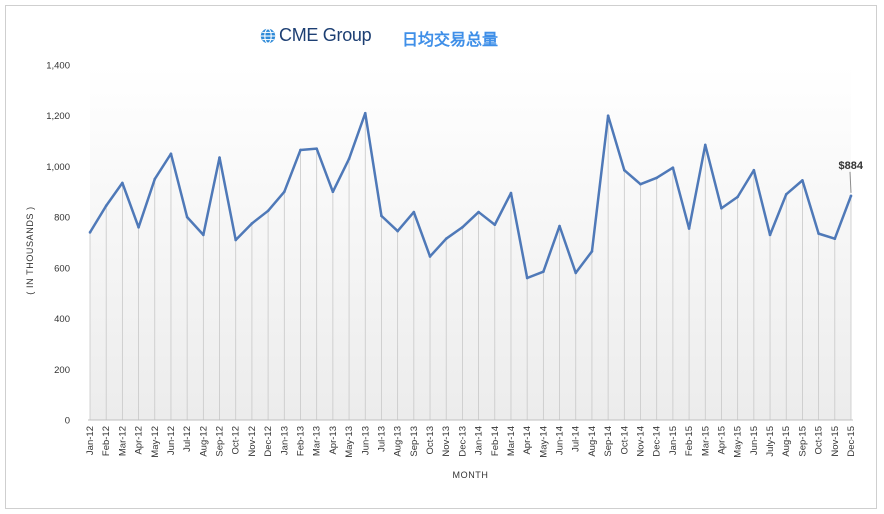 This screenshot has width=884, height=514. What do you see at coordinates (462, 441) in the screenshot?
I see `x-tick-label: Dec-13` at bounding box center [462, 441].